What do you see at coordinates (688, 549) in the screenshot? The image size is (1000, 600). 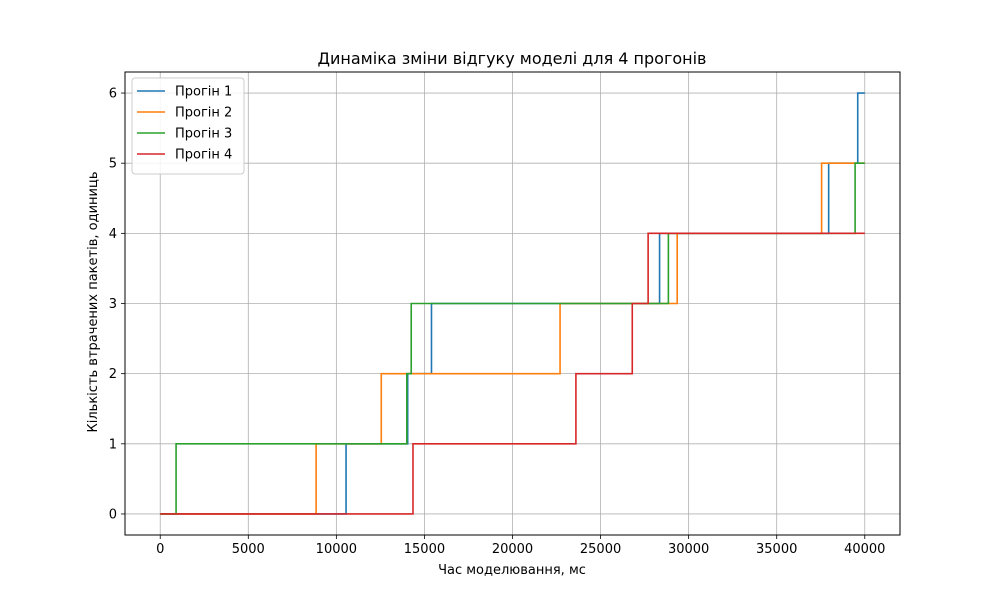 I see `x-tick-label: 30000` at bounding box center [688, 549].